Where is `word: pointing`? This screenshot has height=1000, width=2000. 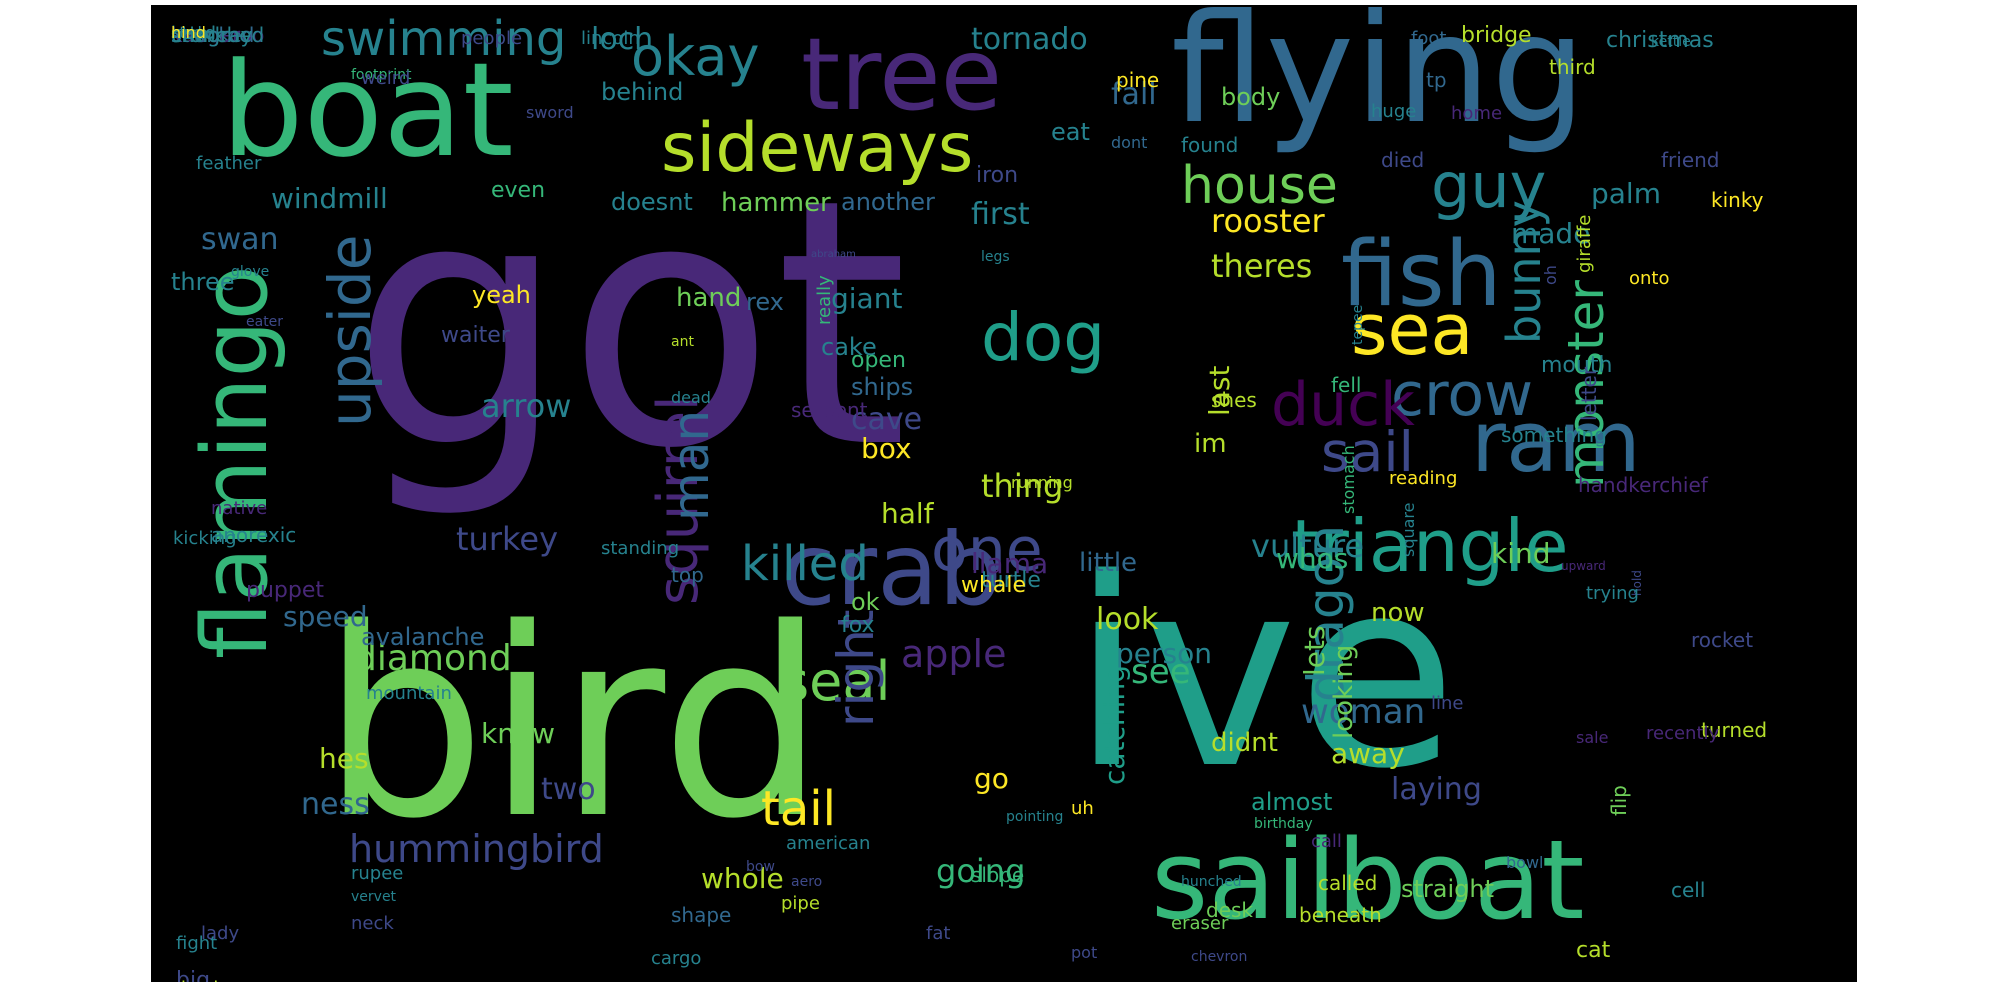
word: pointing is located at coordinates (1035, 817).